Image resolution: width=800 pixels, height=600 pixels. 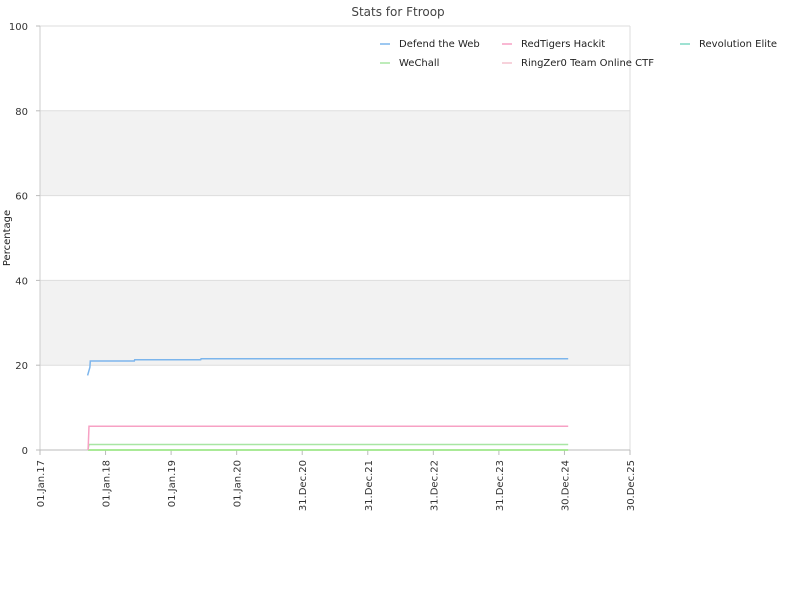 I want to click on x-tick-label: 31.Dec.21, so click(x=369, y=485).